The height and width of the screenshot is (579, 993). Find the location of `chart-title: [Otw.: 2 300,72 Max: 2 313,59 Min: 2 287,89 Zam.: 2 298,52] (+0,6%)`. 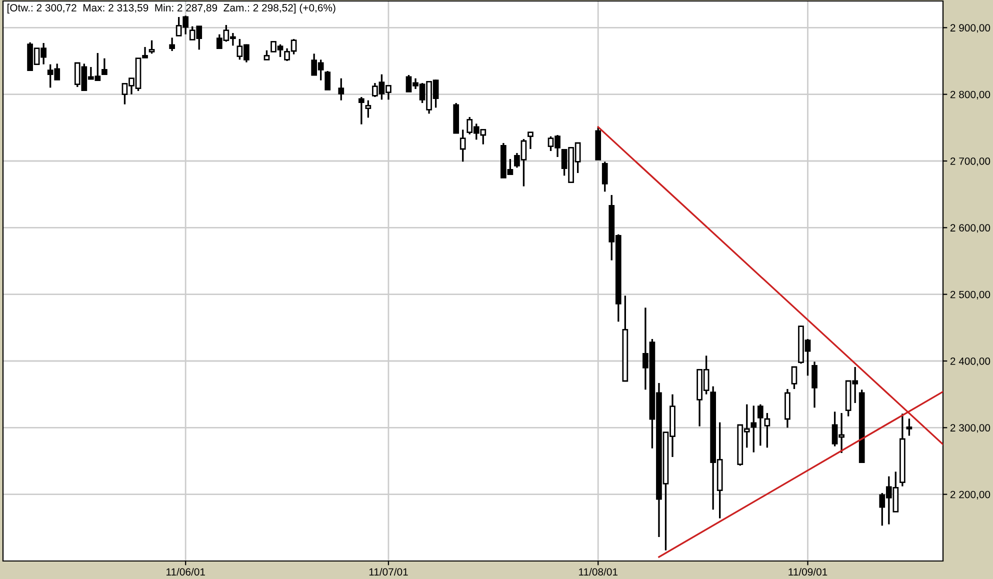

chart-title: [Otw.: 2 300,72 Max: 2 313,59 Min: 2 287,89 Zam.: 2 298,52] (+0,6%) is located at coordinates (172, 9).